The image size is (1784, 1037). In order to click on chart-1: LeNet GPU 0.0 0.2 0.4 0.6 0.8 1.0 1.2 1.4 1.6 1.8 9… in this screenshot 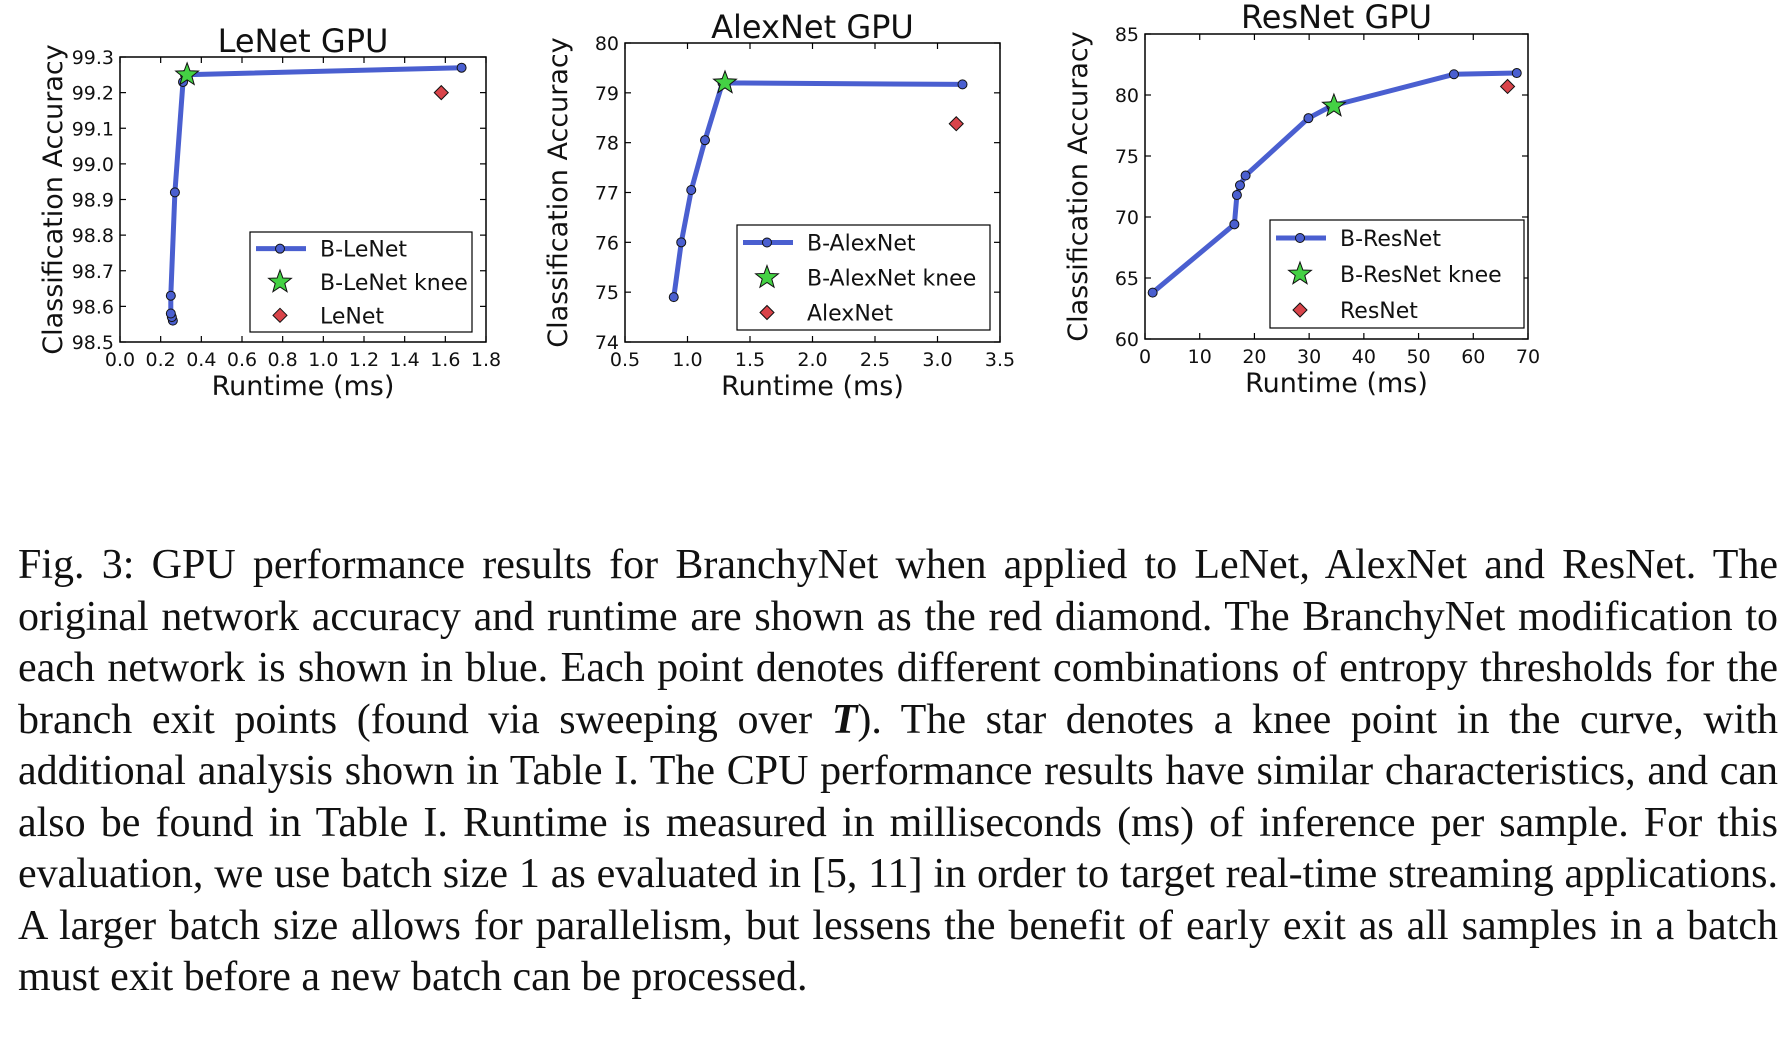, I will do `click(269, 212)`.